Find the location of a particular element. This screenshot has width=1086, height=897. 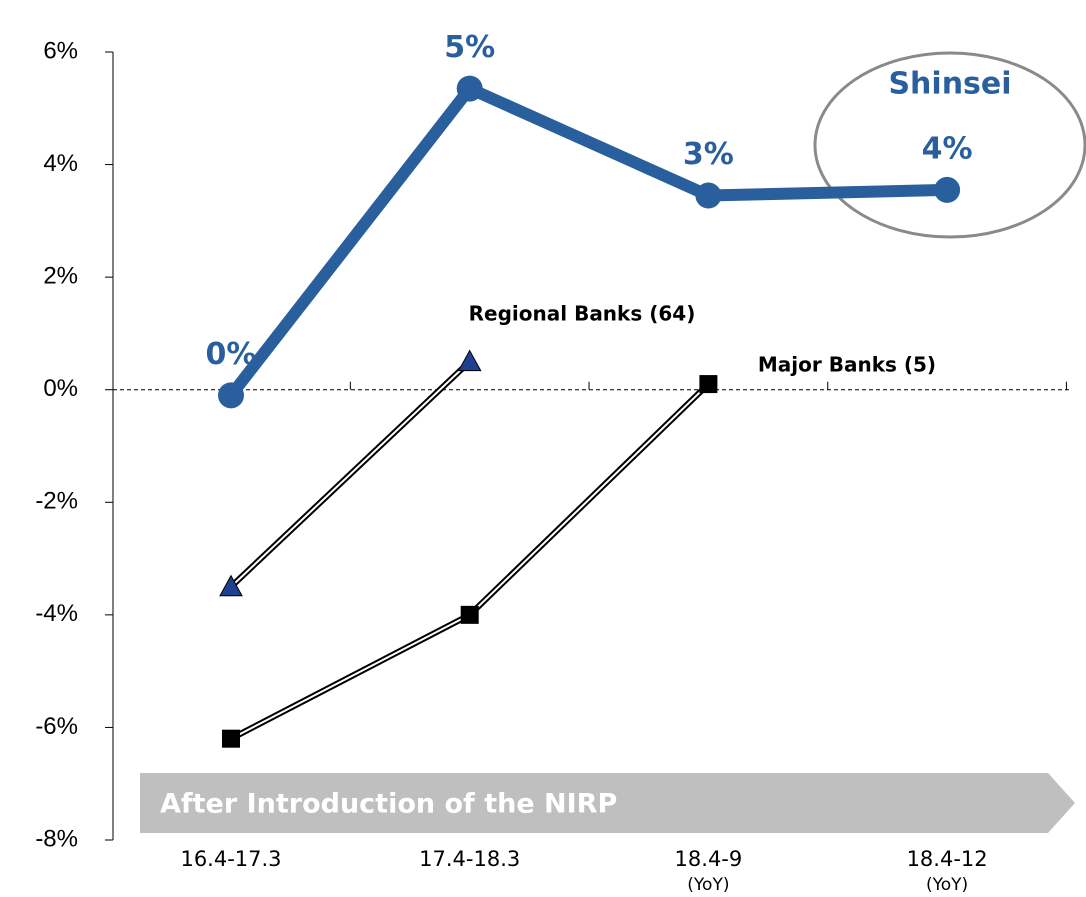

data-label: 5% is located at coordinates (469, 47).